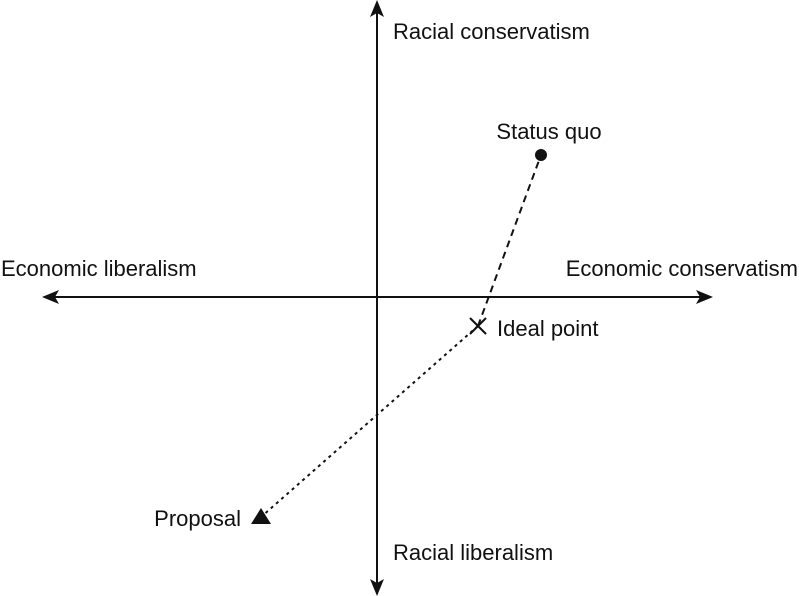  I want to click on horizontal-axis-arrowhead-right, so click(704, 297).